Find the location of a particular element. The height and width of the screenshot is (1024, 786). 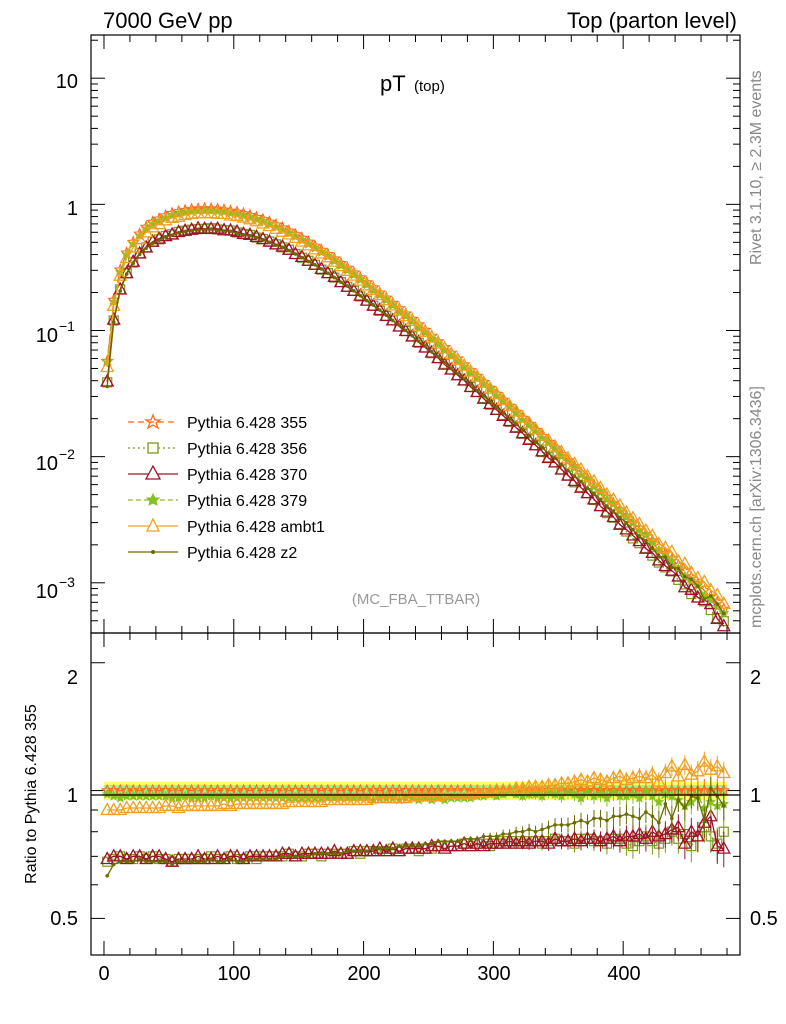

y-tick-label-0p001: 10 is located at coordinates (47, 592).